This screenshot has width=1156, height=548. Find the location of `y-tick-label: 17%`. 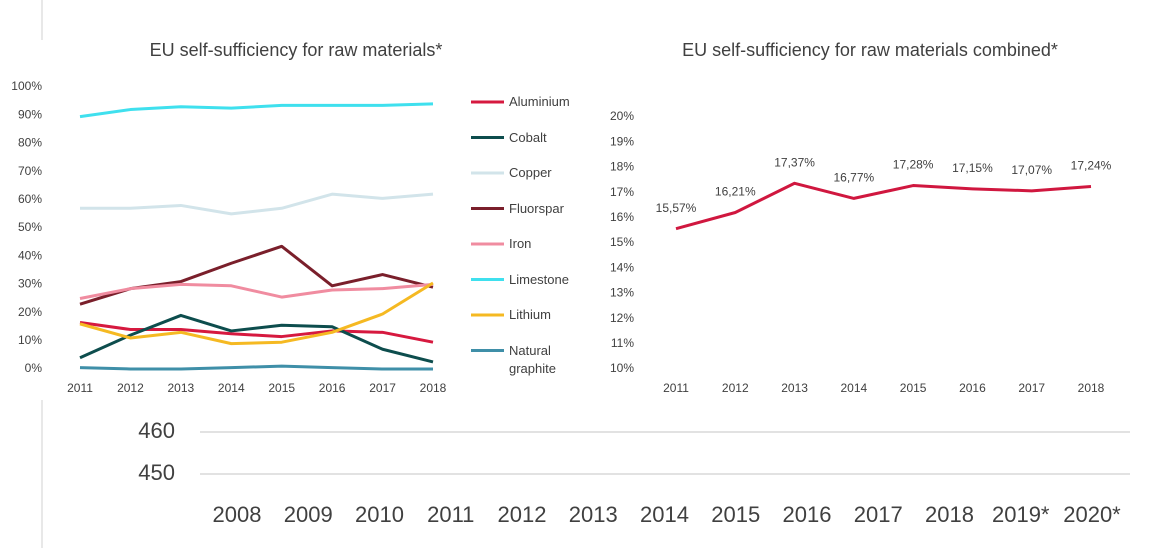

y-tick-label: 17% is located at coordinates (622, 192).